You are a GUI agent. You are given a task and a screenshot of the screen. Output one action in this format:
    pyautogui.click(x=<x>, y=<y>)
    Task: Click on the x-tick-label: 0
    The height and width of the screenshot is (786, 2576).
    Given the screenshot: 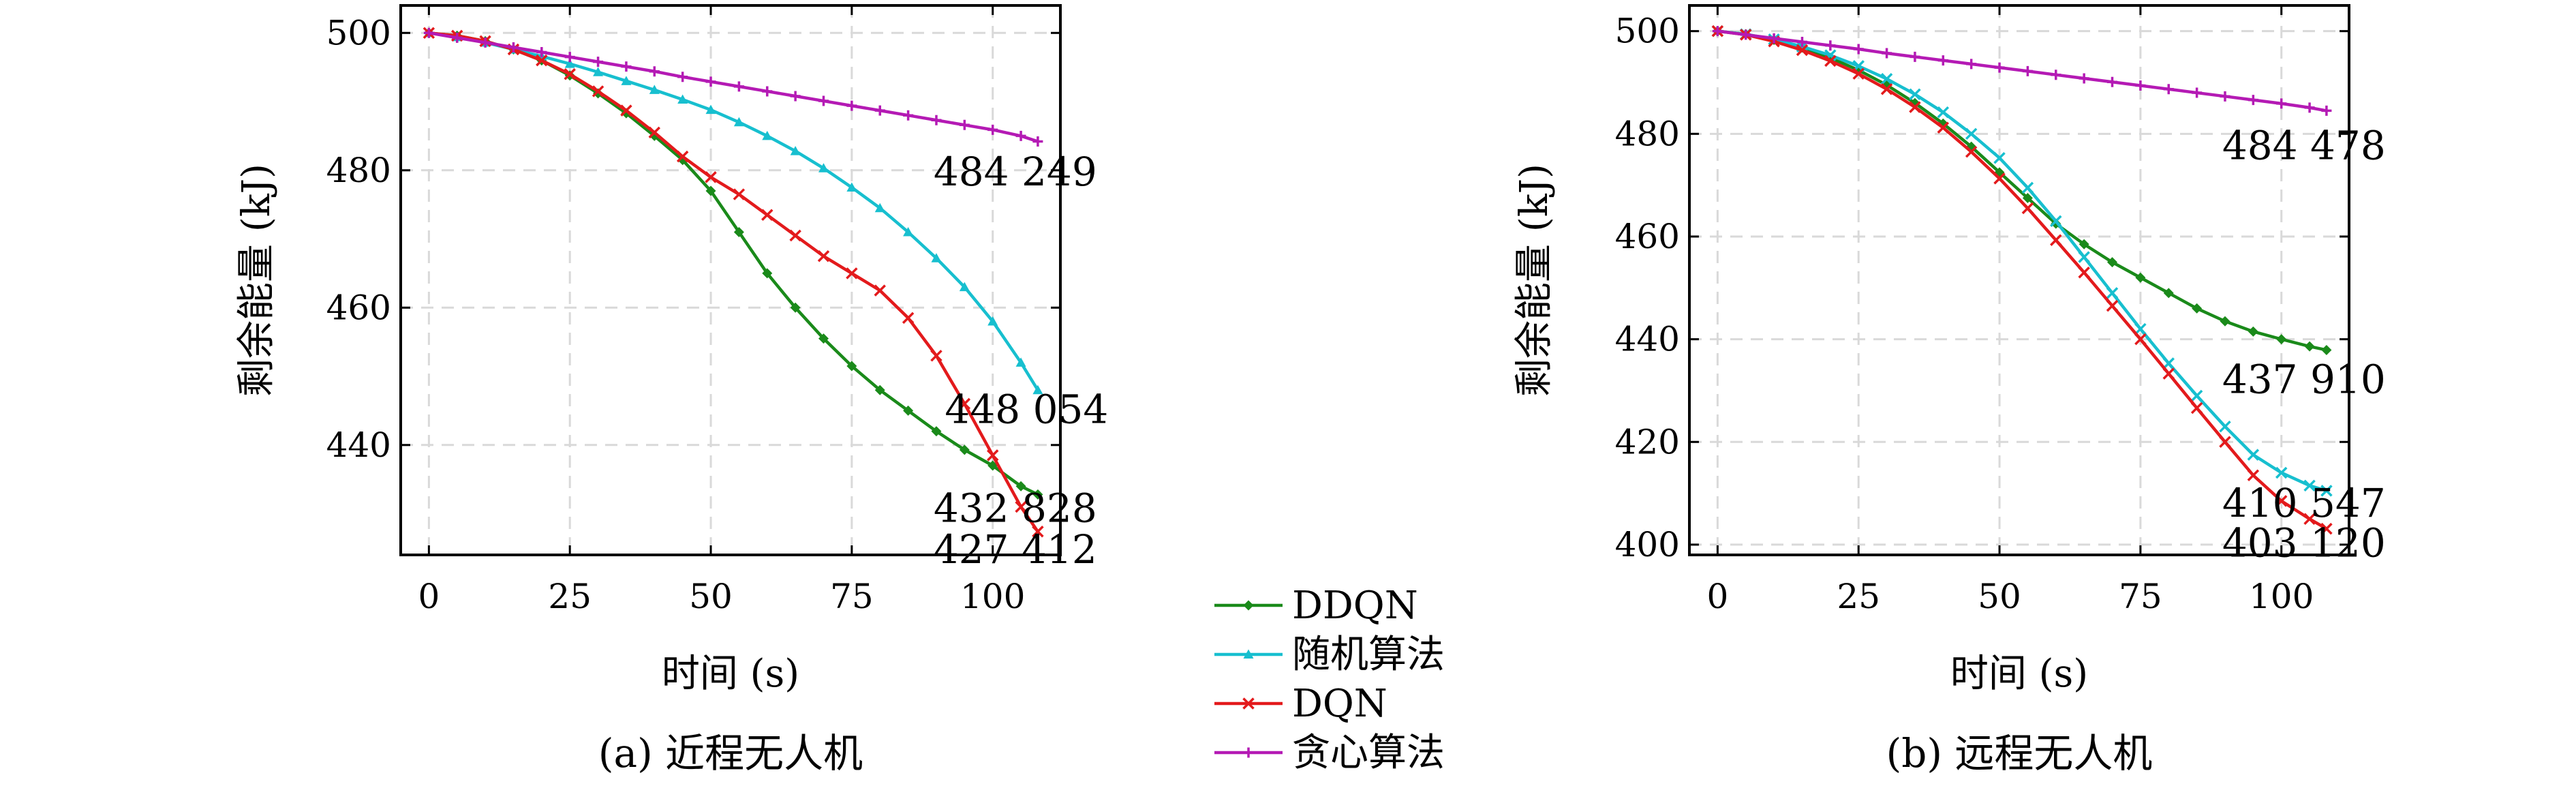 What is the action you would take?
    pyautogui.click(x=429, y=596)
    